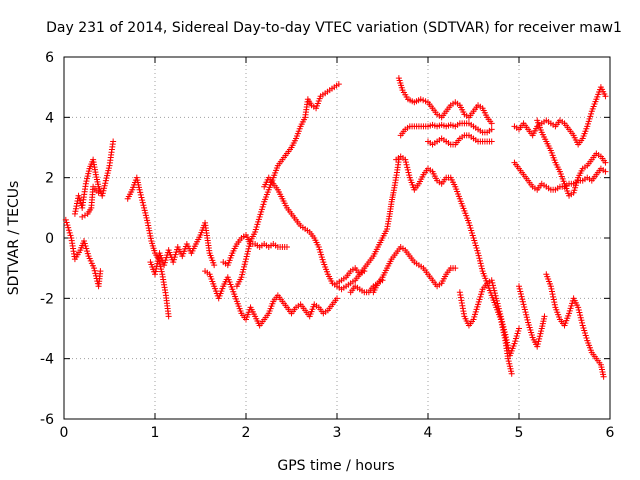  I want to click on series-track-r, so click(532, 316).